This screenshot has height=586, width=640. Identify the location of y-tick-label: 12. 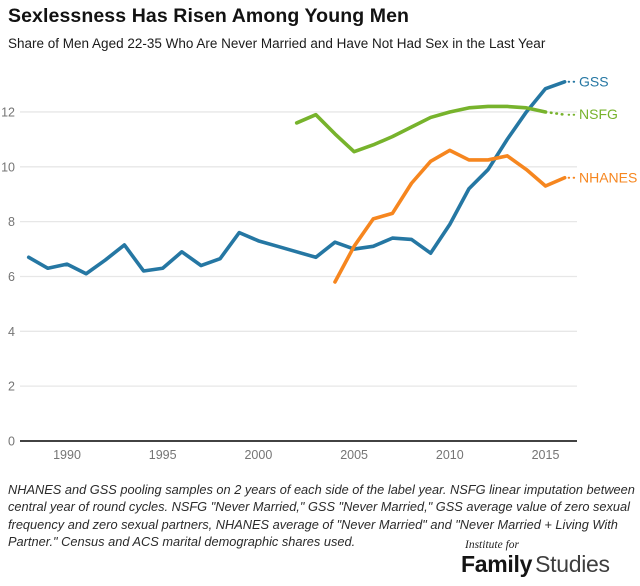
(8, 112).